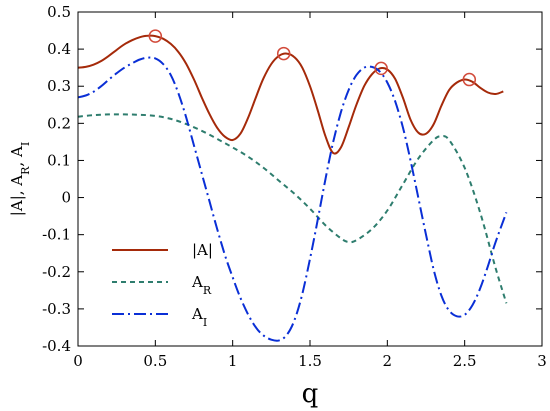 This screenshot has width=550, height=411. Describe the element at coordinates (20, 179) in the screenshot. I see `y-axis-label: |A|, AR, AI` at that location.